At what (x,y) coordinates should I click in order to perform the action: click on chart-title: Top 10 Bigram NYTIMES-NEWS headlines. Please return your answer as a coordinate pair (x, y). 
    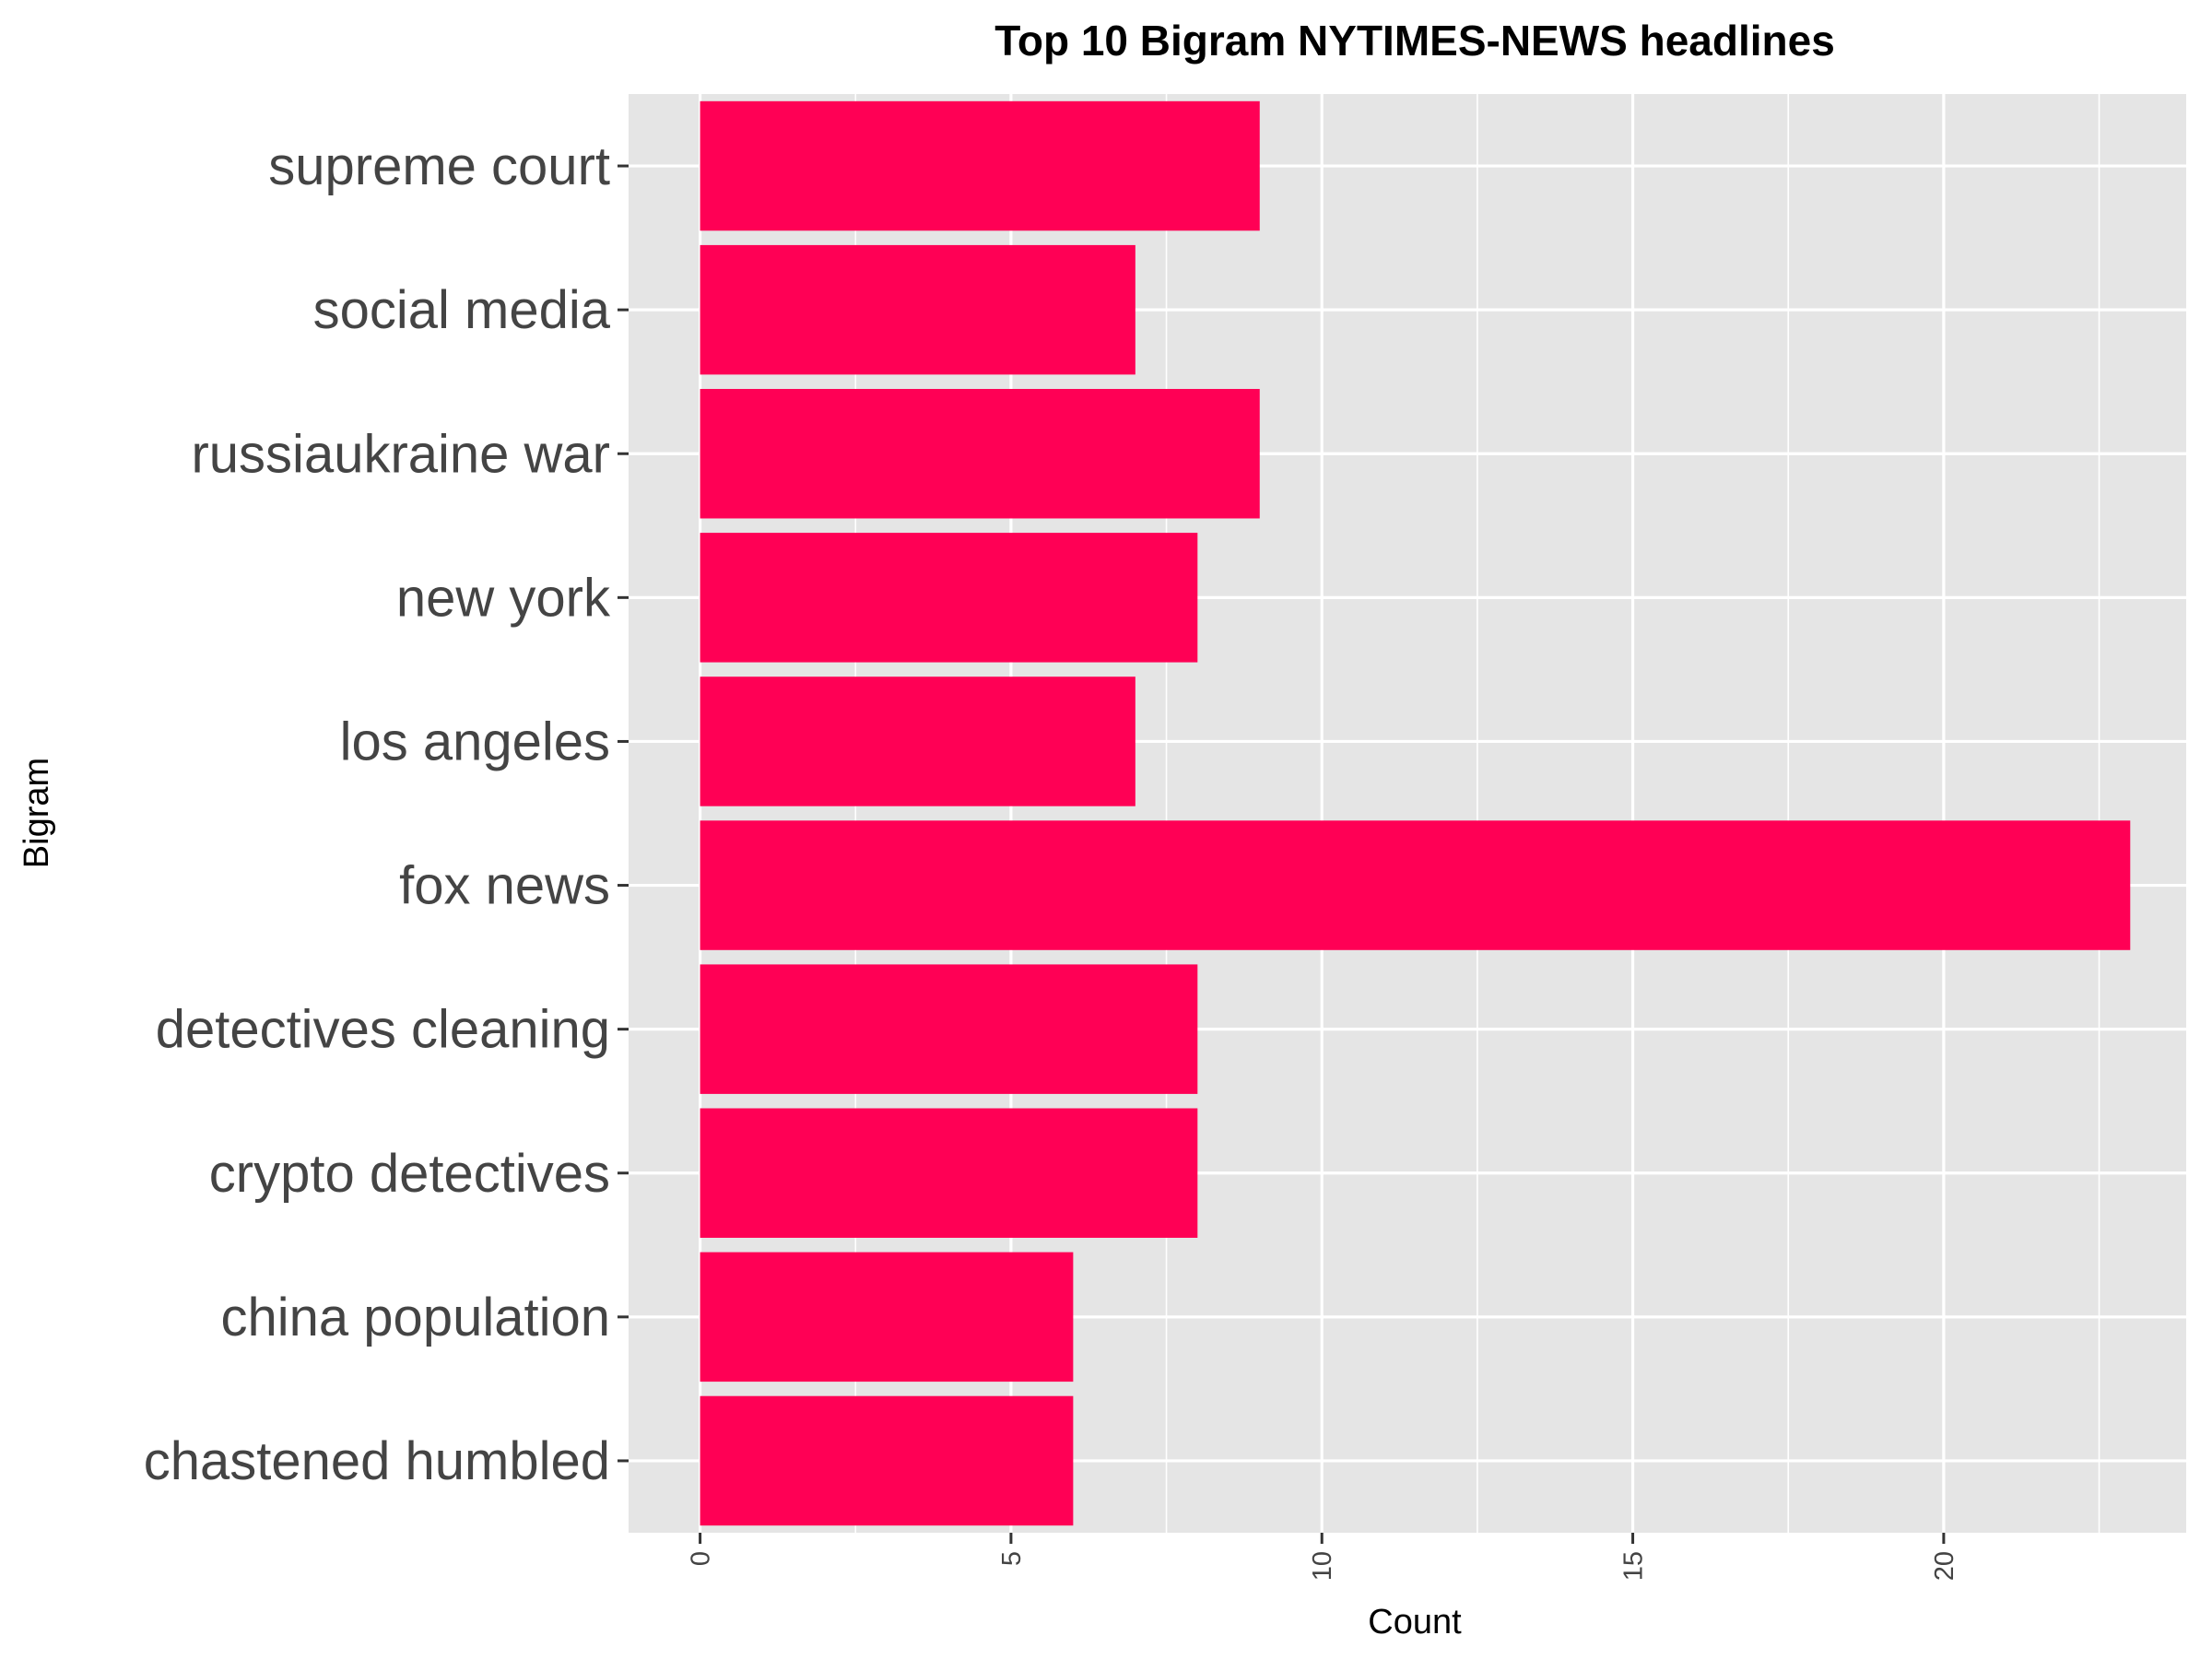
    Looking at the image, I should click on (1414, 41).